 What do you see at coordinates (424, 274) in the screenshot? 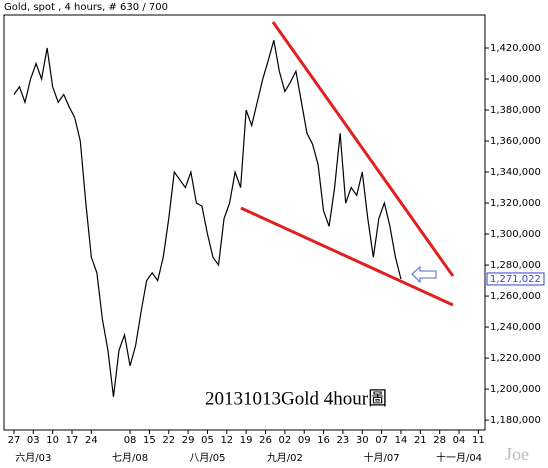
I see `arrow-icon` at bounding box center [424, 274].